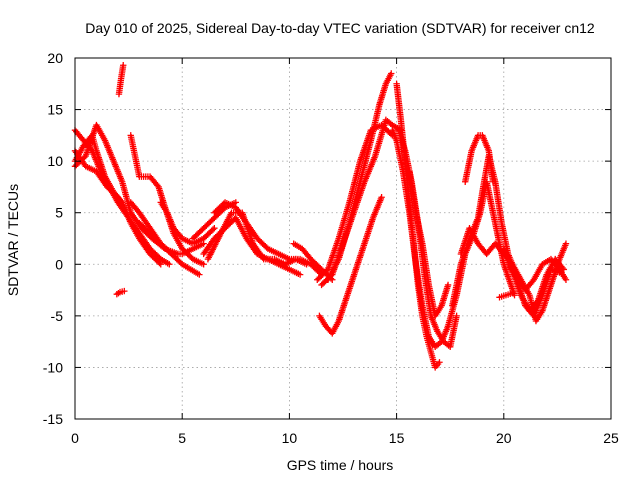 This screenshot has height=480, width=640. I want to click on x-tick-label: 15, so click(397, 438).